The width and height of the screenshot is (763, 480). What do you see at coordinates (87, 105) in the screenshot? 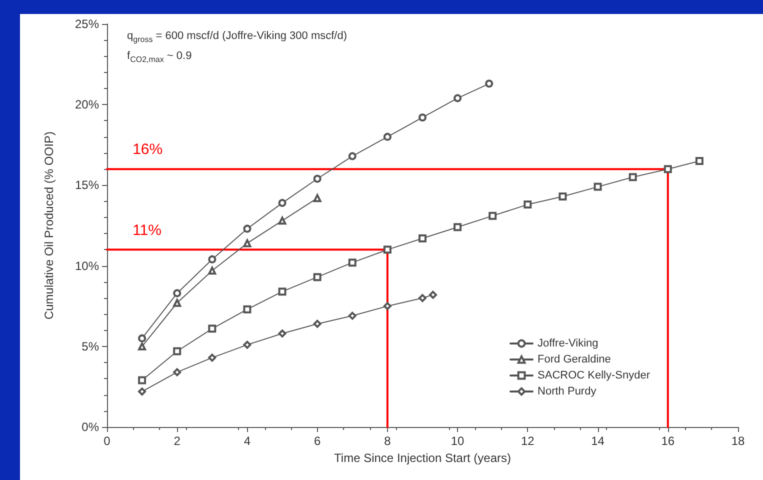
I see `y-tick-label: 20%` at bounding box center [87, 105].